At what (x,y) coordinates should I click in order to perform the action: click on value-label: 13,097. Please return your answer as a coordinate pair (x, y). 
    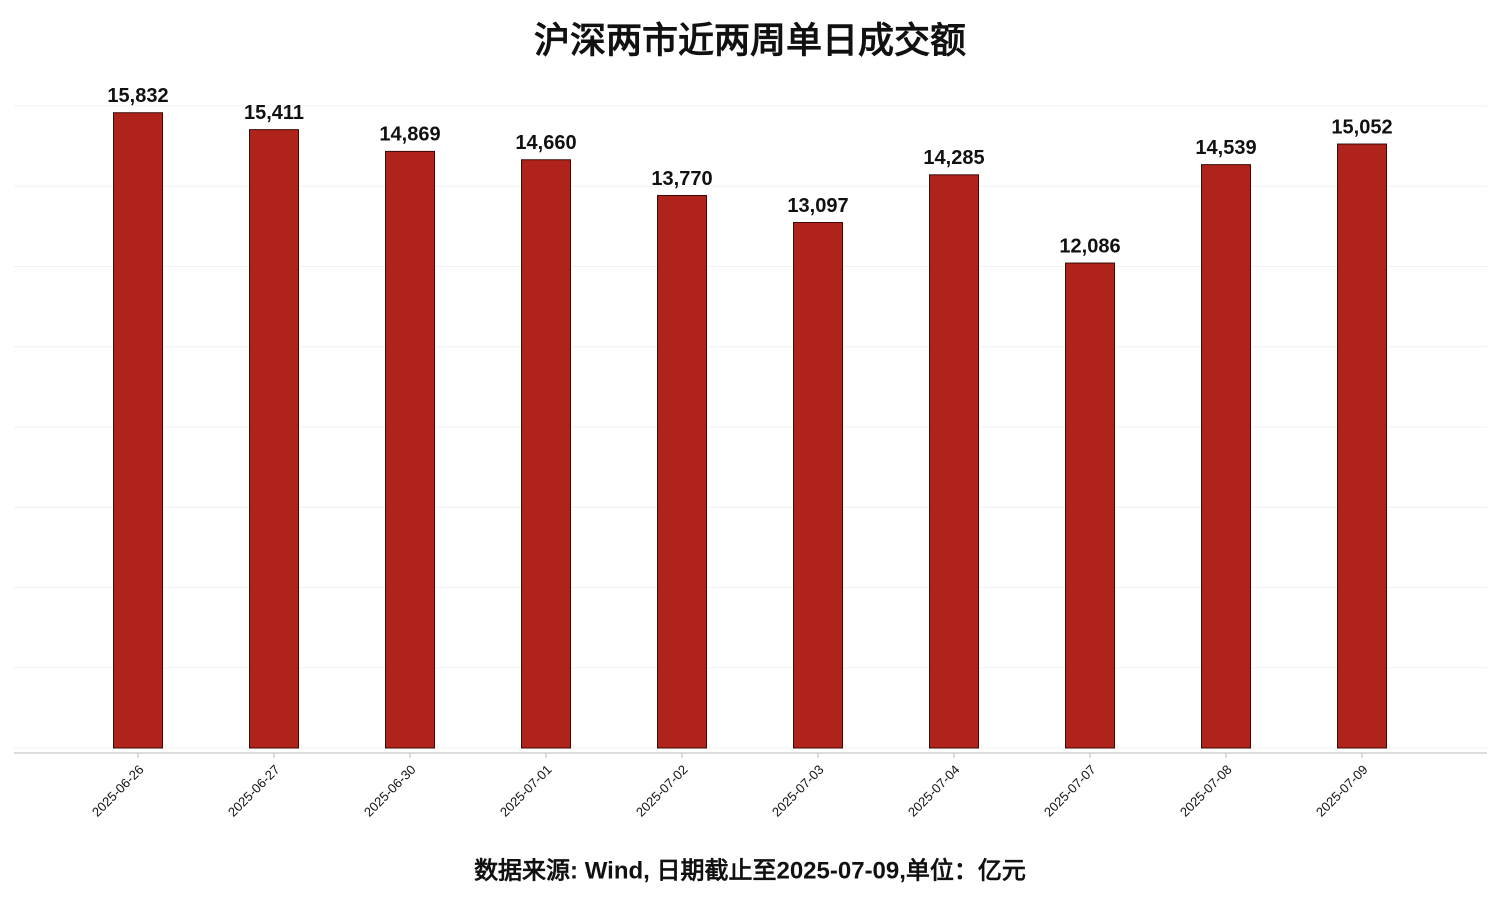
    Looking at the image, I should click on (817, 206).